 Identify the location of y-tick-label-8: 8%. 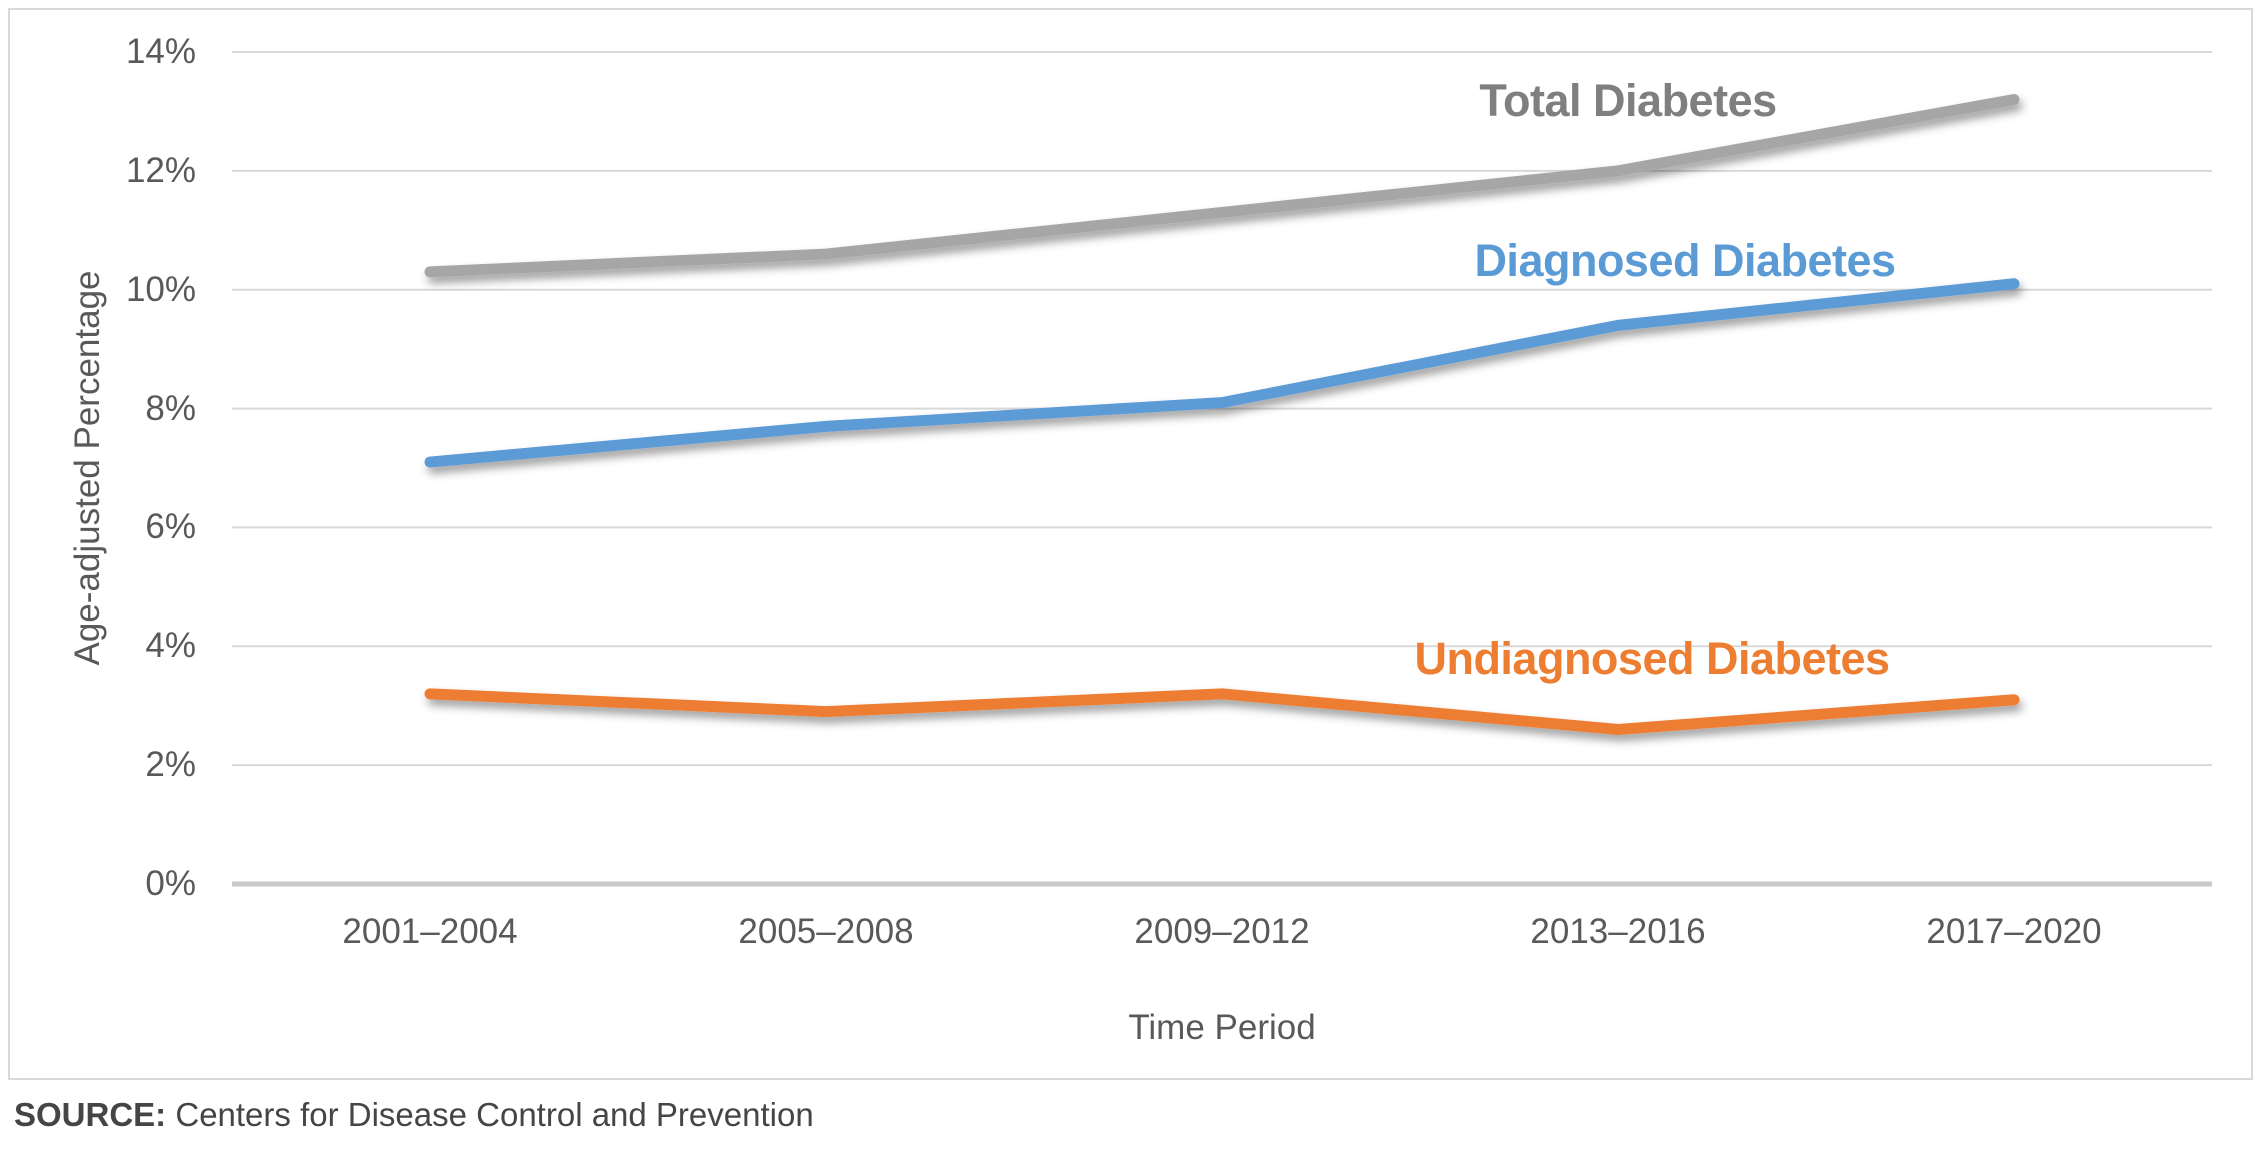
(170, 408).